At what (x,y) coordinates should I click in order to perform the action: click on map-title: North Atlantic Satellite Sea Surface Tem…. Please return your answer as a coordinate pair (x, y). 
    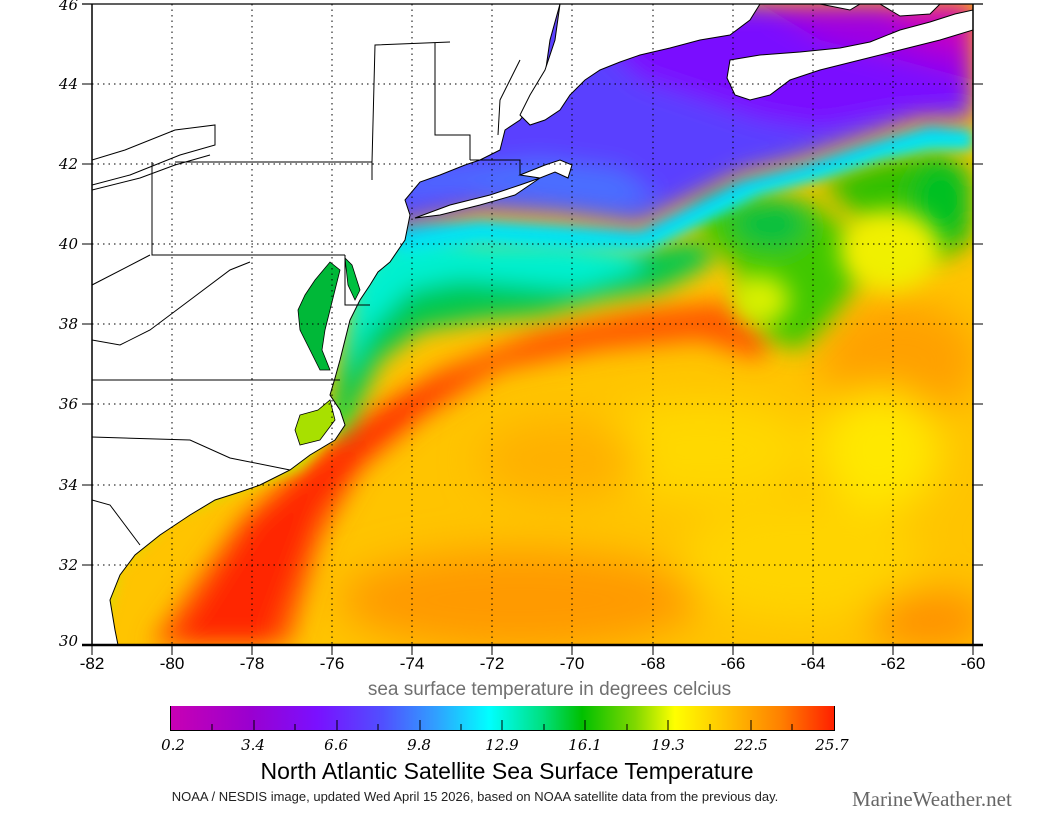
    Looking at the image, I should click on (507, 771).